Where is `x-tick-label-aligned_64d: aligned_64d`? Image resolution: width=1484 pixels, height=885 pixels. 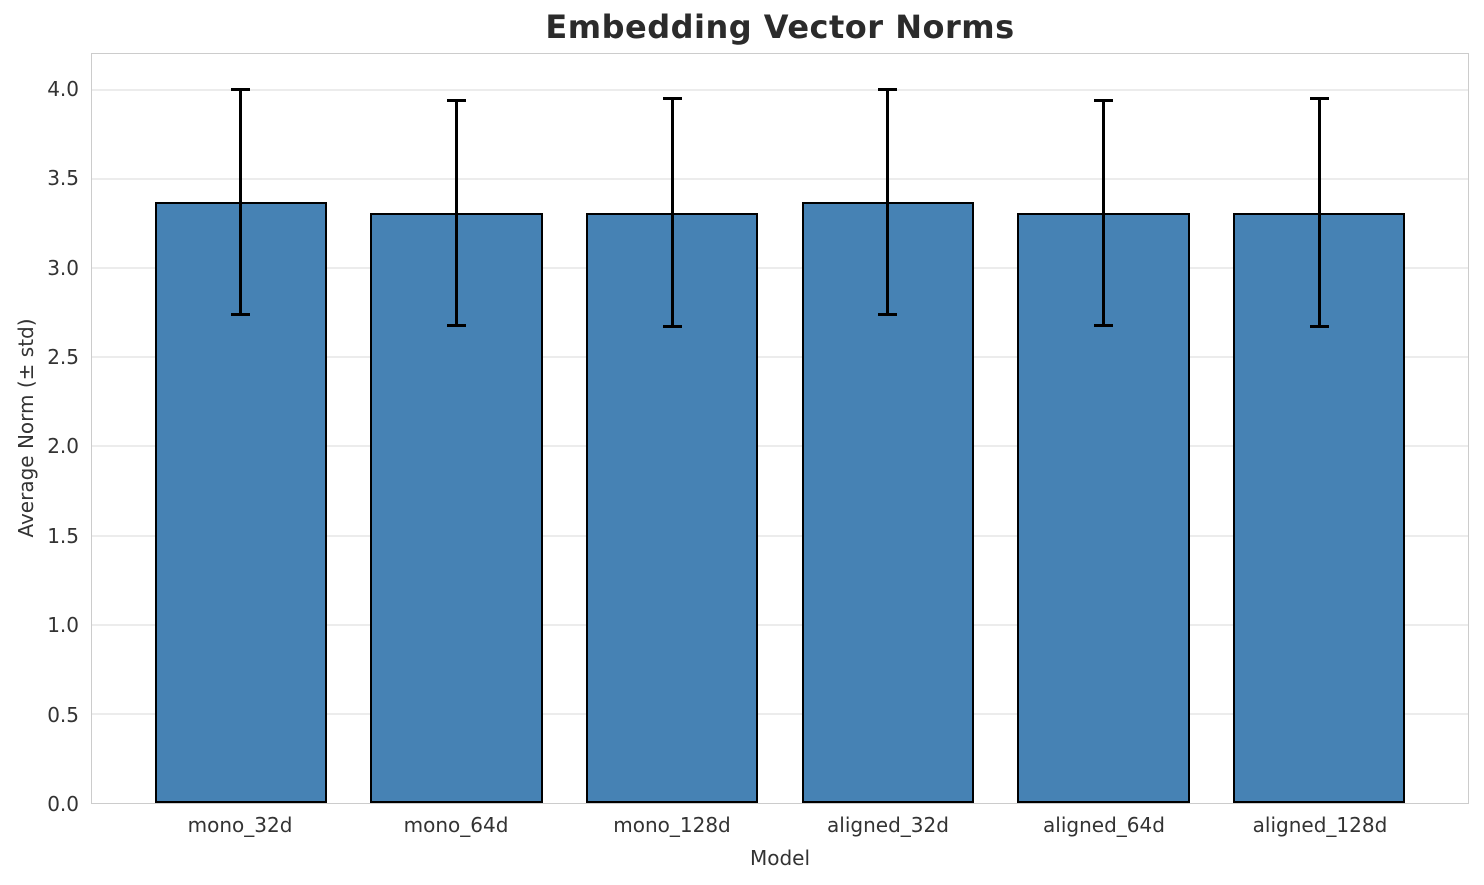
x-tick-label-aligned_64d: aligned_64d is located at coordinates (1104, 825).